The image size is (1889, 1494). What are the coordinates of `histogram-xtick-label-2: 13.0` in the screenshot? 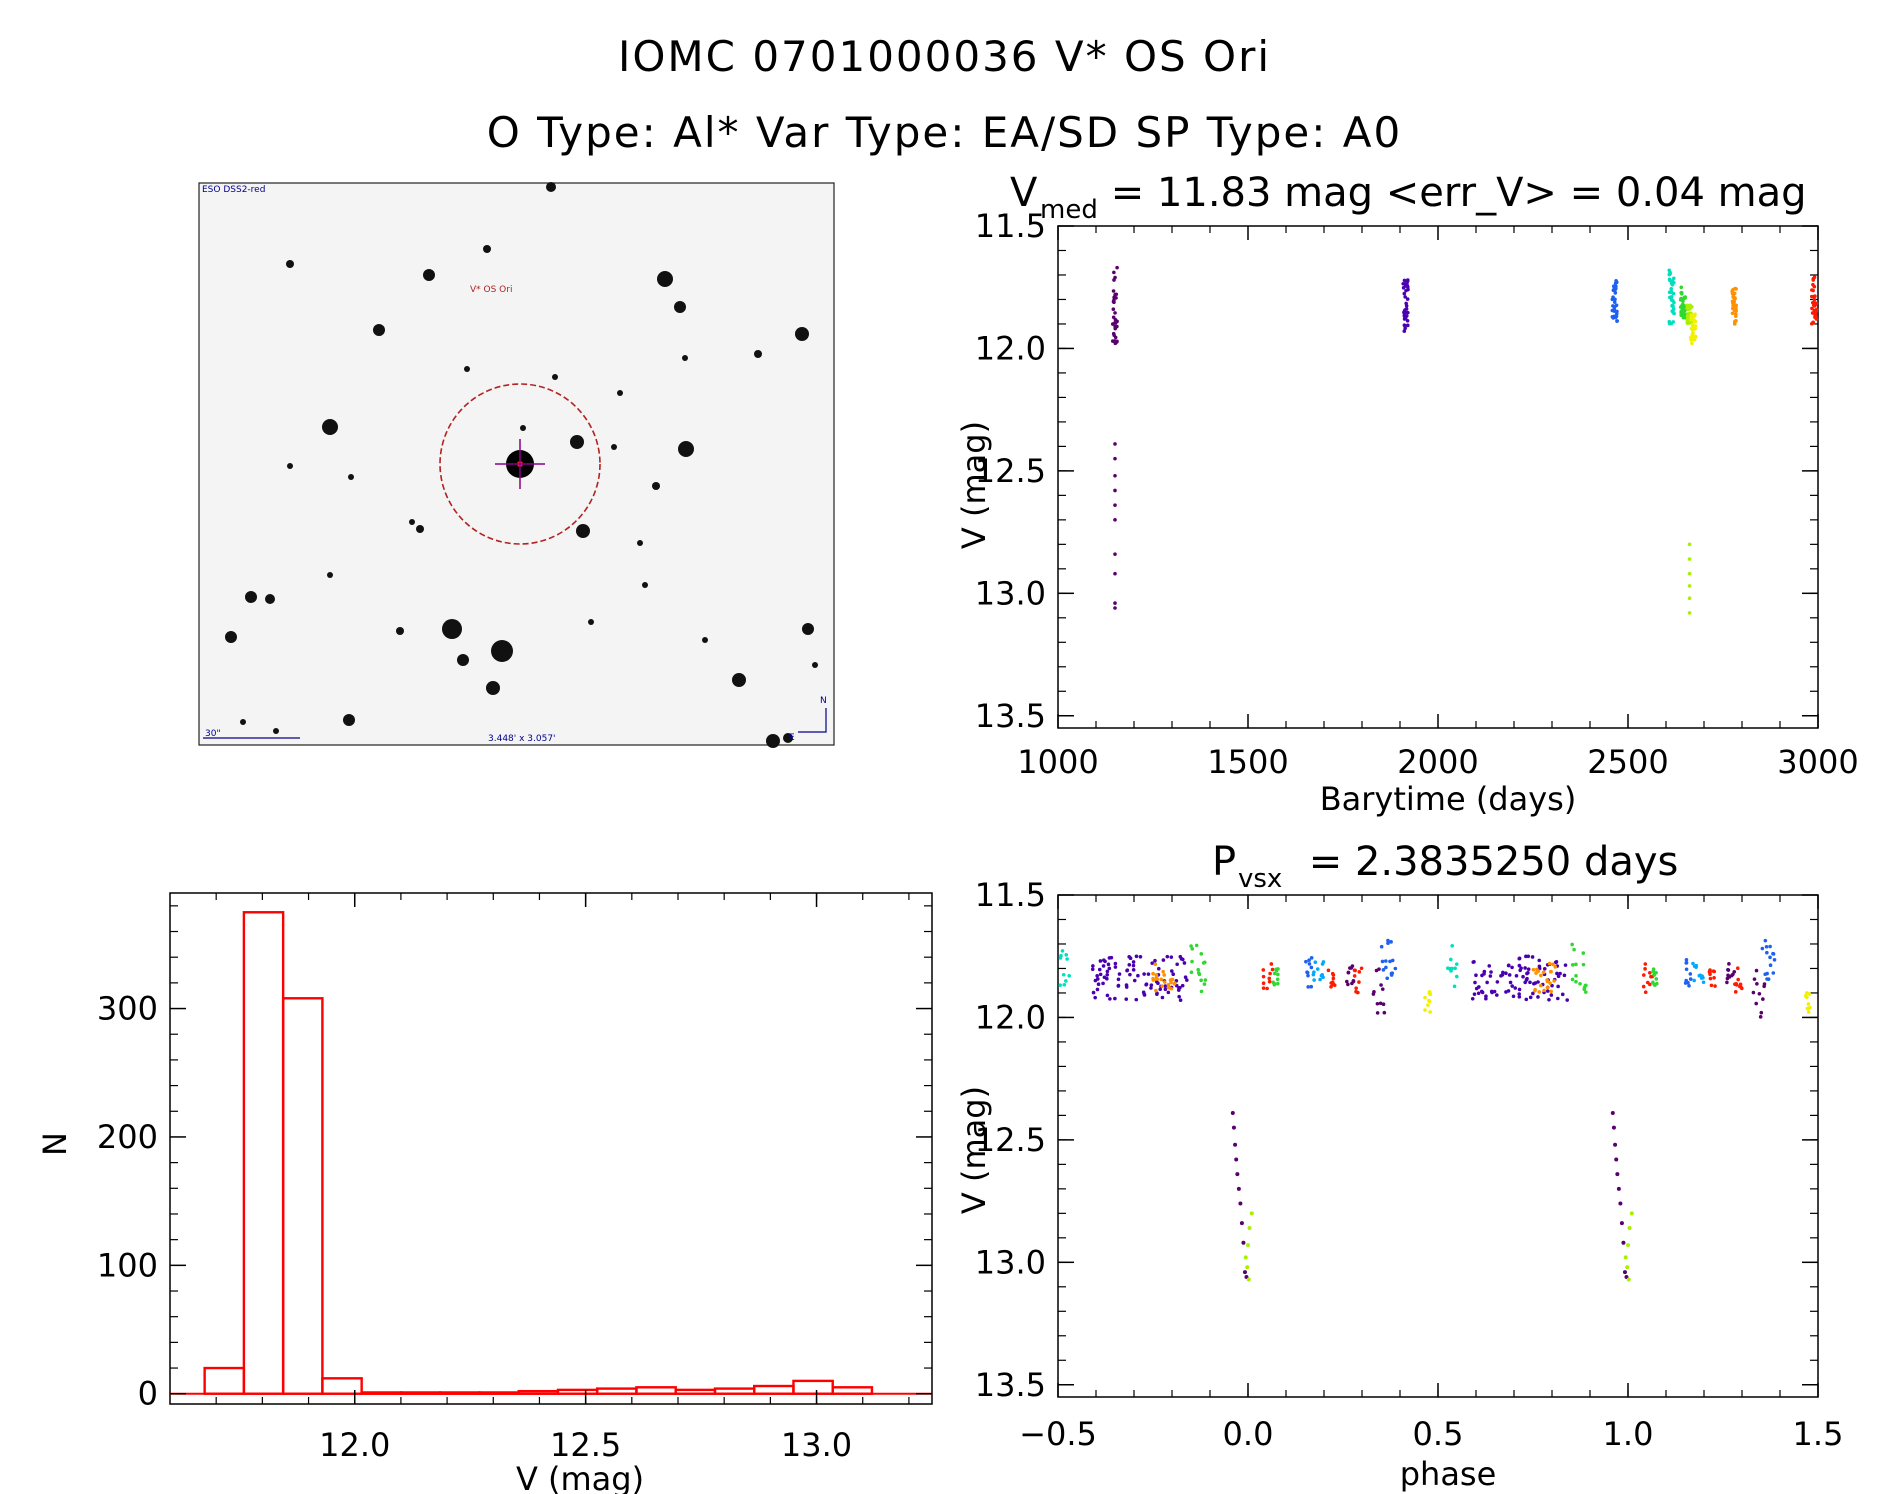 It's located at (816, 1445).